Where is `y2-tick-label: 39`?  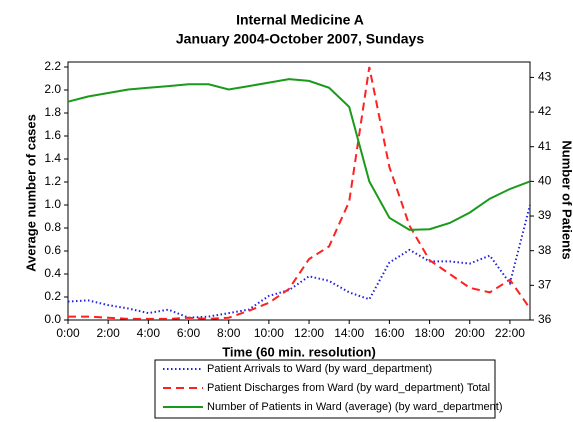 y2-tick-label: 39 is located at coordinates (545, 215).